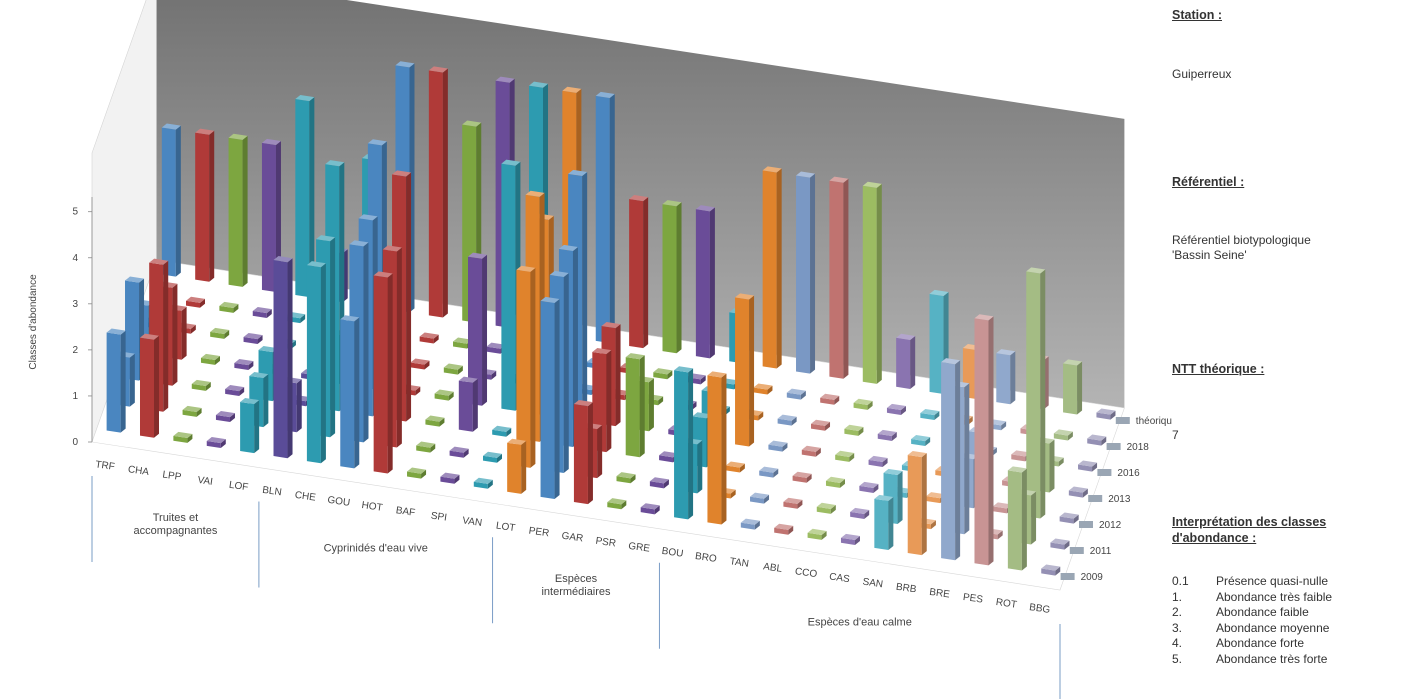  I want to click on x-tick-label: GAR, so click(572, 538).